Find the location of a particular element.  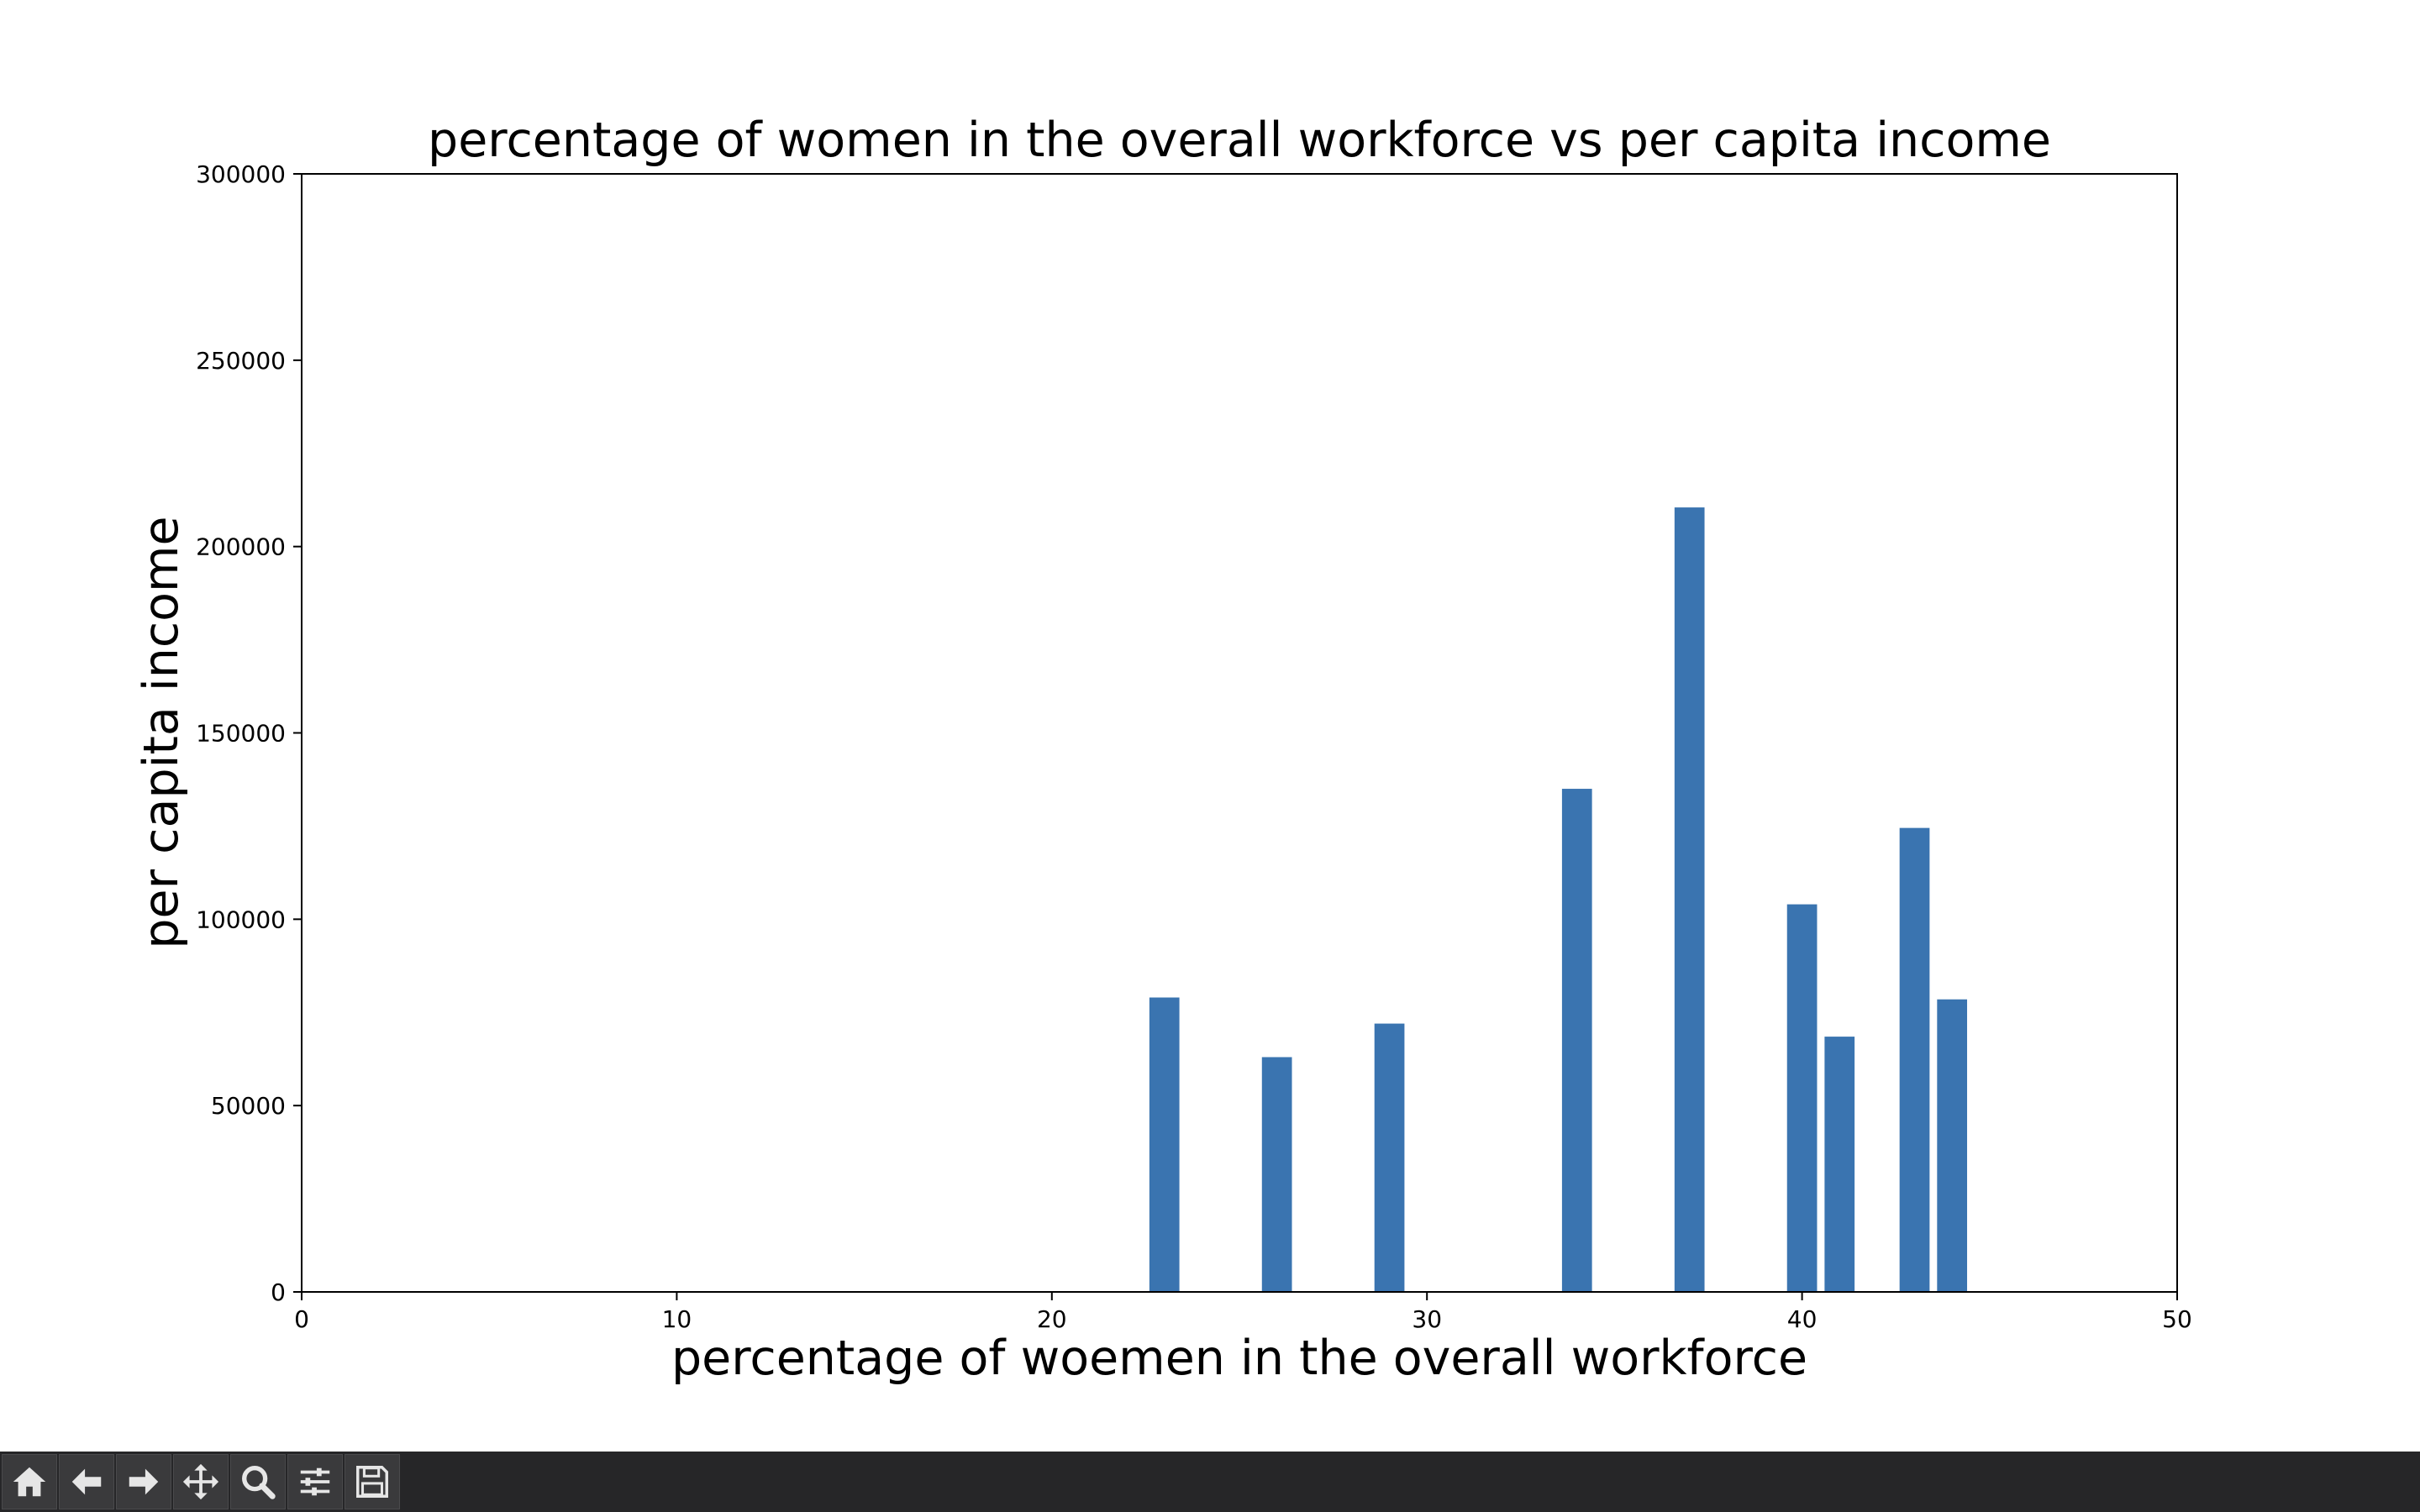

forward-button is located at coordinates (143, 1481).